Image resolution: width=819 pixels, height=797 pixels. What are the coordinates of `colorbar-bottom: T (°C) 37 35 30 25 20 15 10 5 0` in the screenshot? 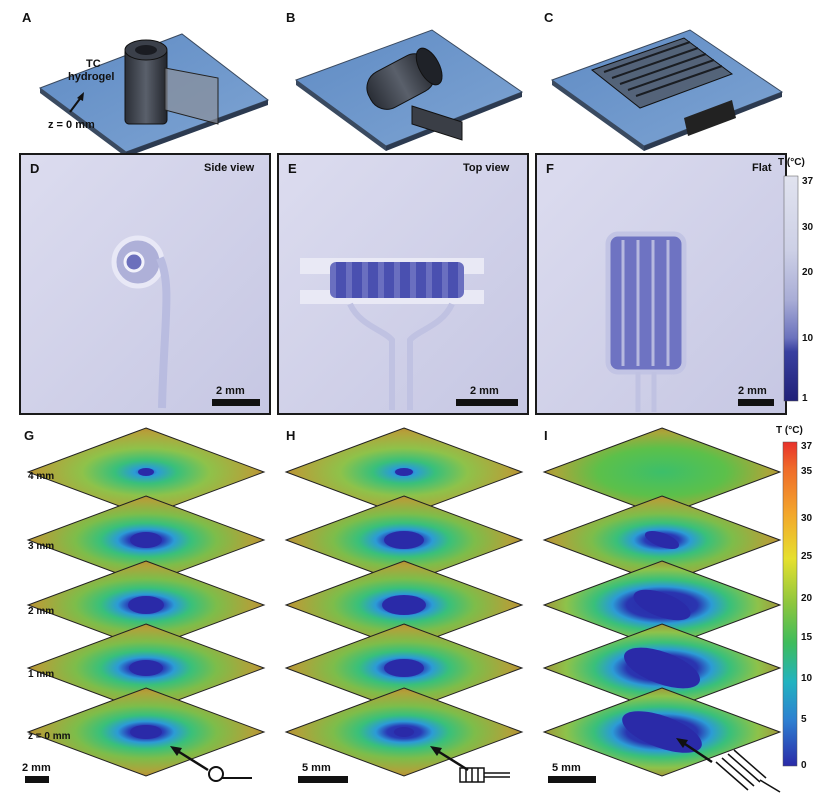 It's located at (794, 598).